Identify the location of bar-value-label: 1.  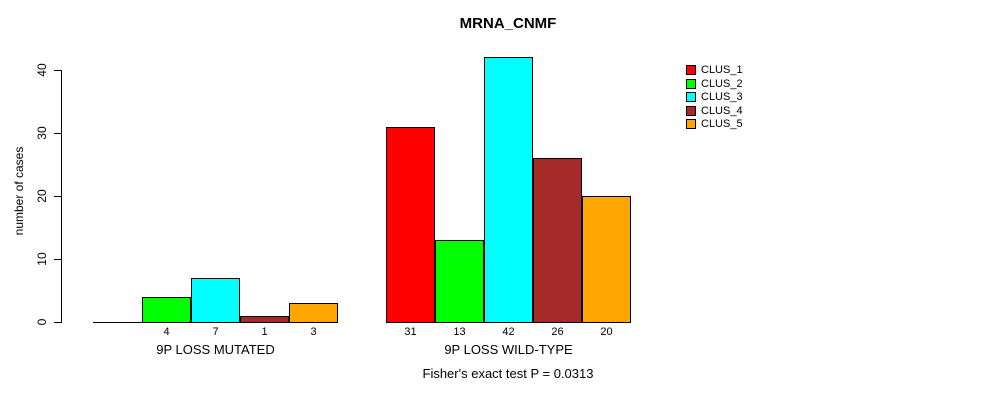
(264, 332).